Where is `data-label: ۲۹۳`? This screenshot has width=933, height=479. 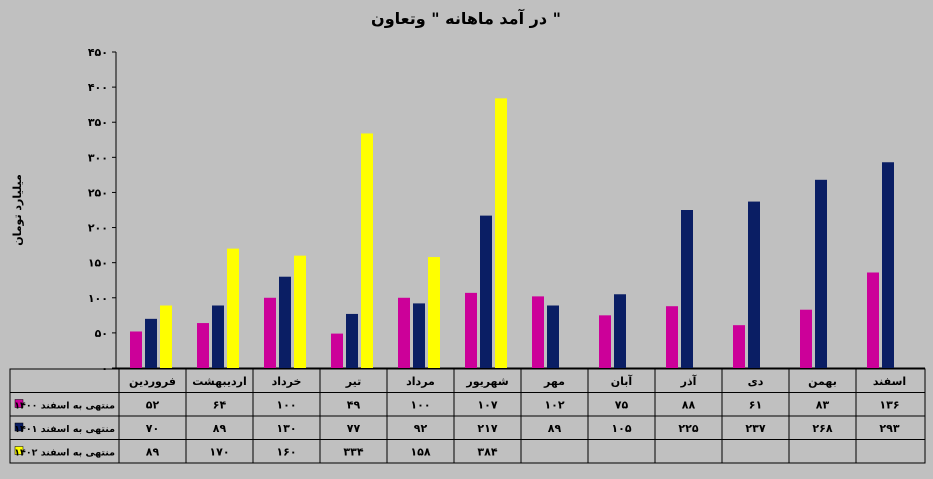 data-label: ۲۹۳ is located at coordinates (889, 428).